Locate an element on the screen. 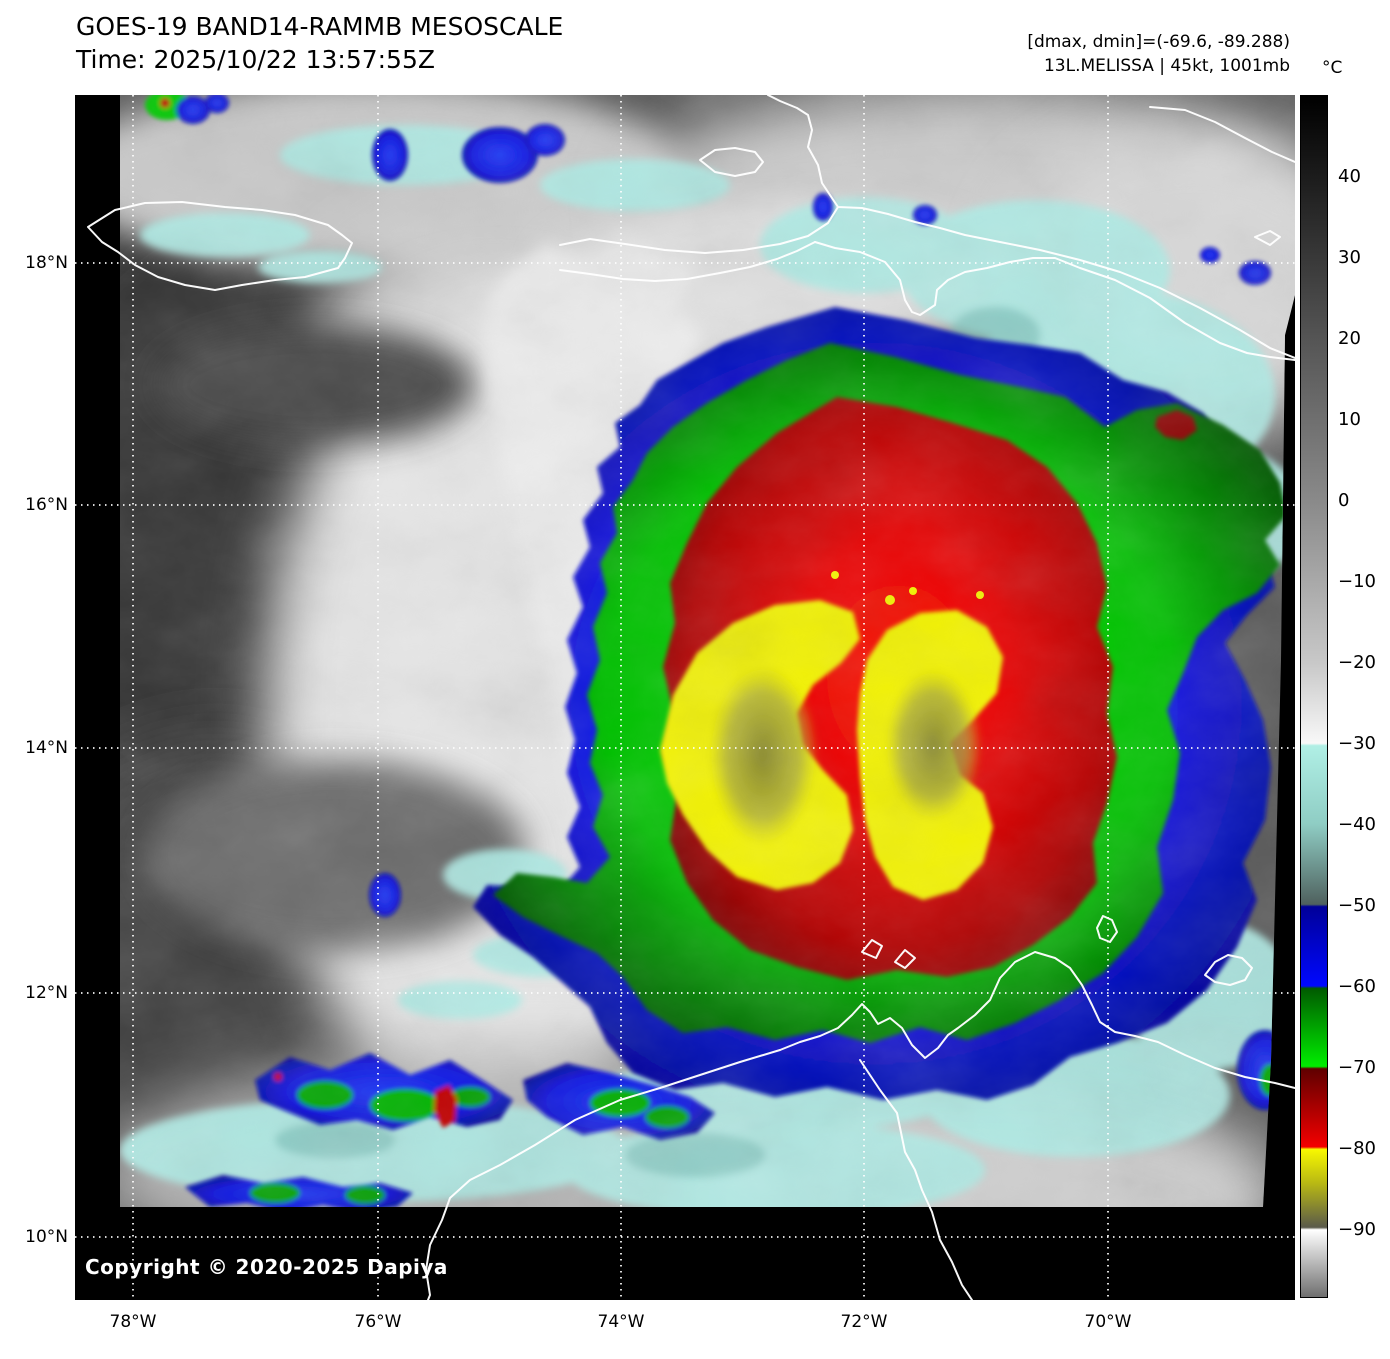 Image resolution: width=1390 pixels, height=1359 pixels. coast-haiti-north is located at coordinates (1031, 227).